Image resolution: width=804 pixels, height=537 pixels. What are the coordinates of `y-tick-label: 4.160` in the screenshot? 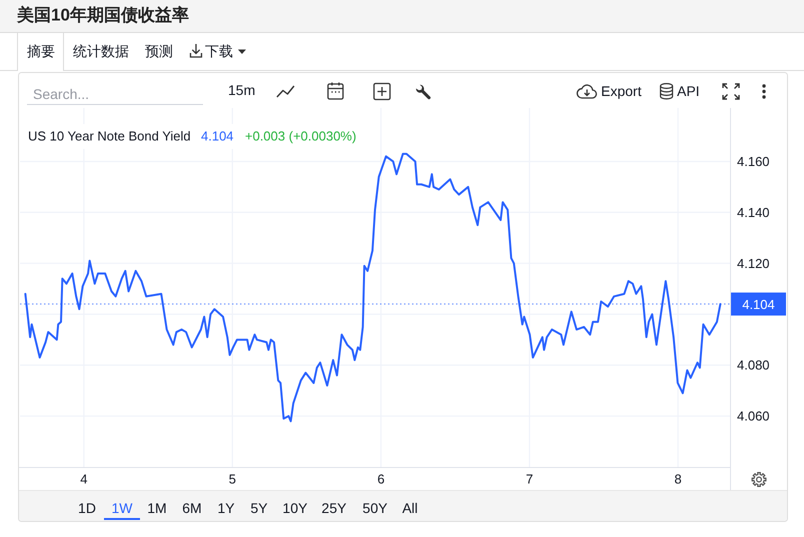 It's located at (753, 161).